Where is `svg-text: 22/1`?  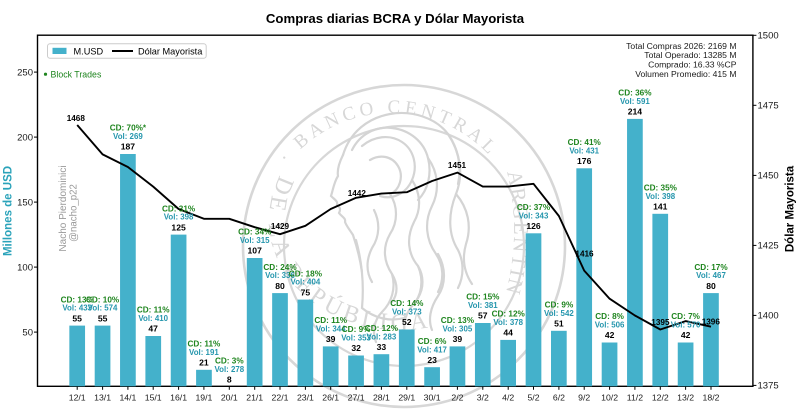
svg-text: 22/1 is located at coordinates (280, 398).